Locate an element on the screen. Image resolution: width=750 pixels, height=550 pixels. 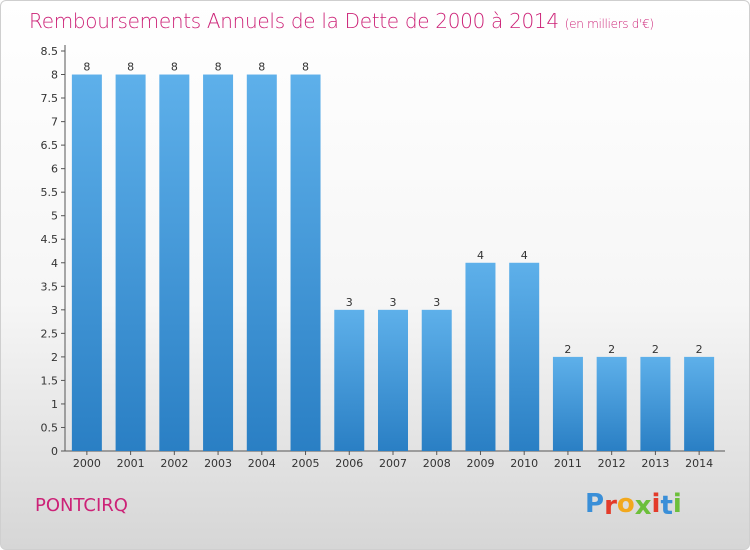
x-tick-label-2008: 2008 is located at coordinates (437, 463).